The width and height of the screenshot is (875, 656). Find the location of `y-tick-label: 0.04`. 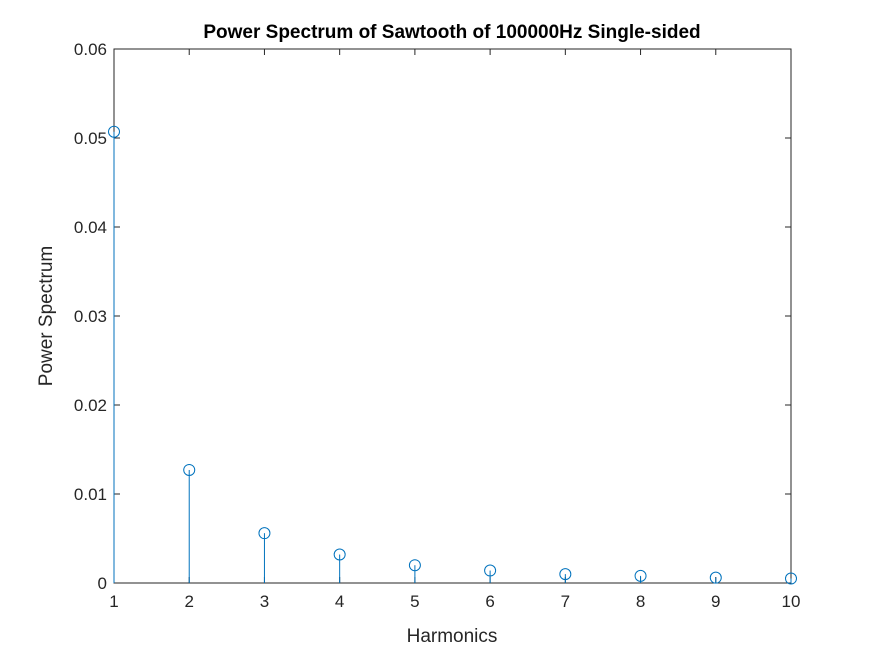

y-tick-label: 0.04 is located at coordinates (90, 227).